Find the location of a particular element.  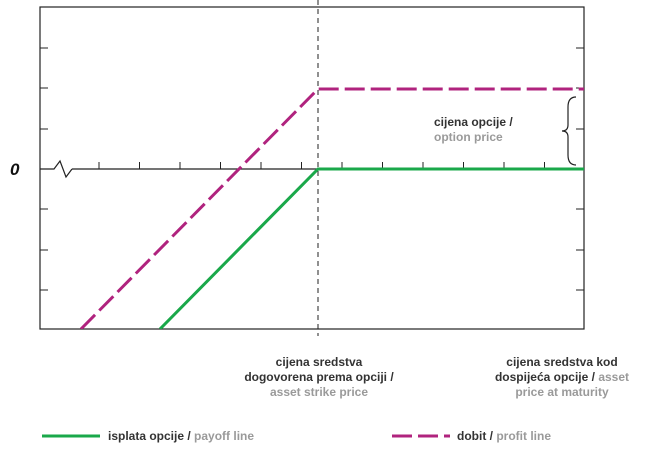

strike-label-en: asset strike price is located at coordinates (319, 392).